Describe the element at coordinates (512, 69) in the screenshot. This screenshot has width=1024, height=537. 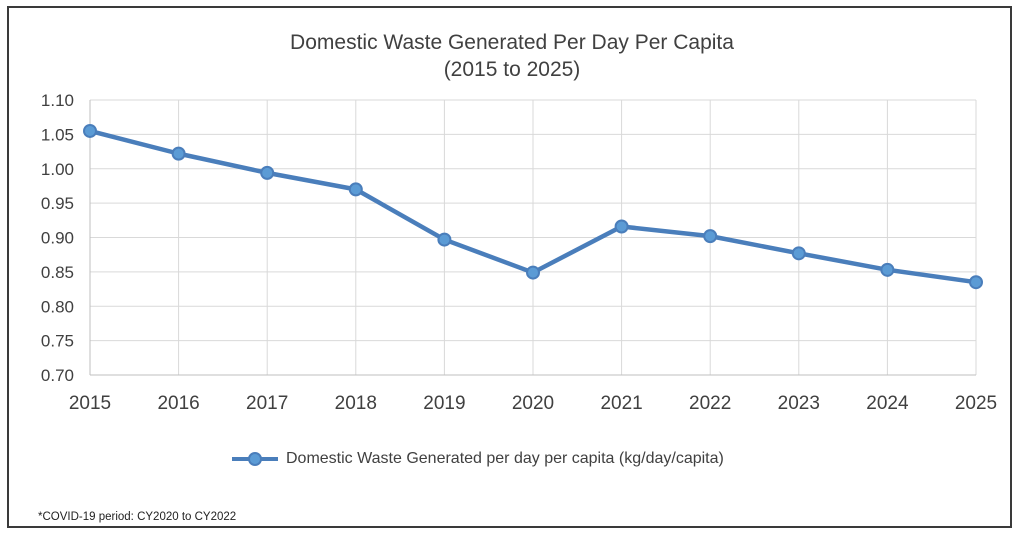
I see `chart-subtitle: (2015 to 2025)` at that location.